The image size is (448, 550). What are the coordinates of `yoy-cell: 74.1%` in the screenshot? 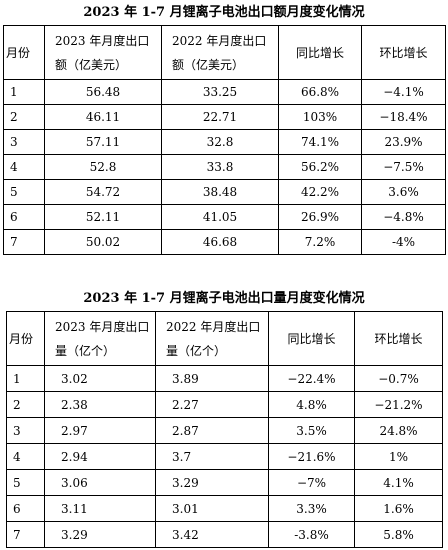 It's located at (320, 142).